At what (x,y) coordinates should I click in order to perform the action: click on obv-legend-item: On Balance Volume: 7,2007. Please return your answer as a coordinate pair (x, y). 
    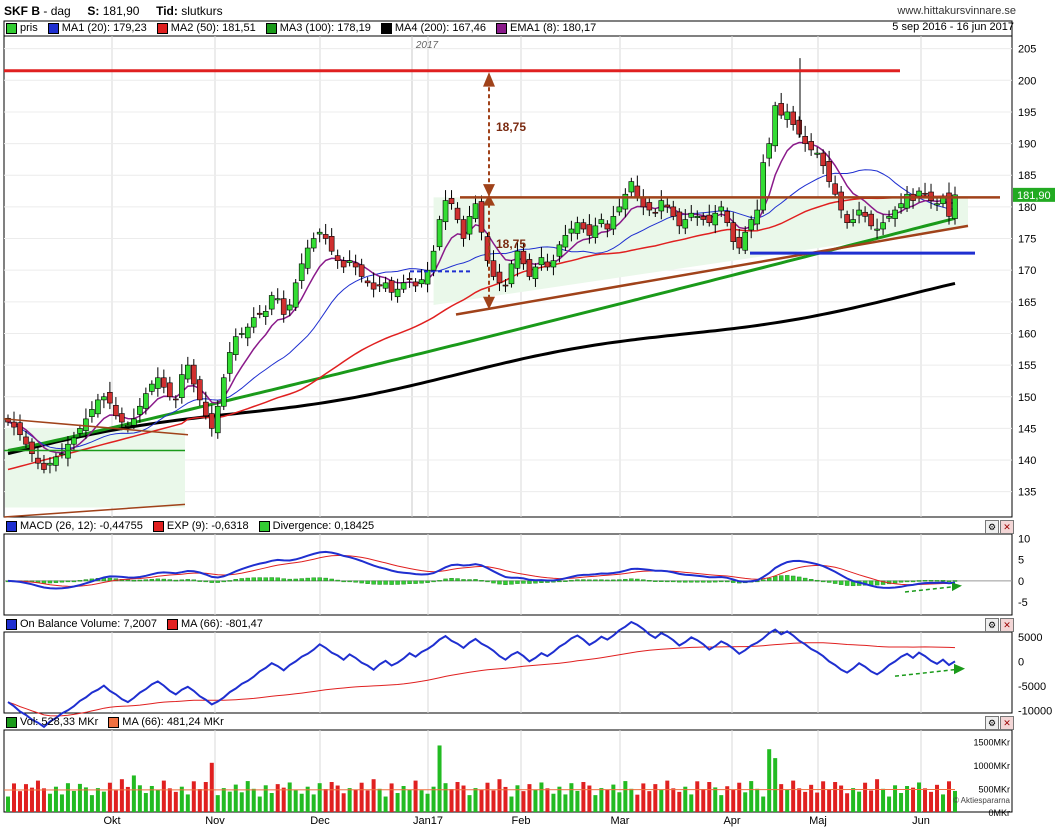
    Looking at the image, I should click on (81, 624).